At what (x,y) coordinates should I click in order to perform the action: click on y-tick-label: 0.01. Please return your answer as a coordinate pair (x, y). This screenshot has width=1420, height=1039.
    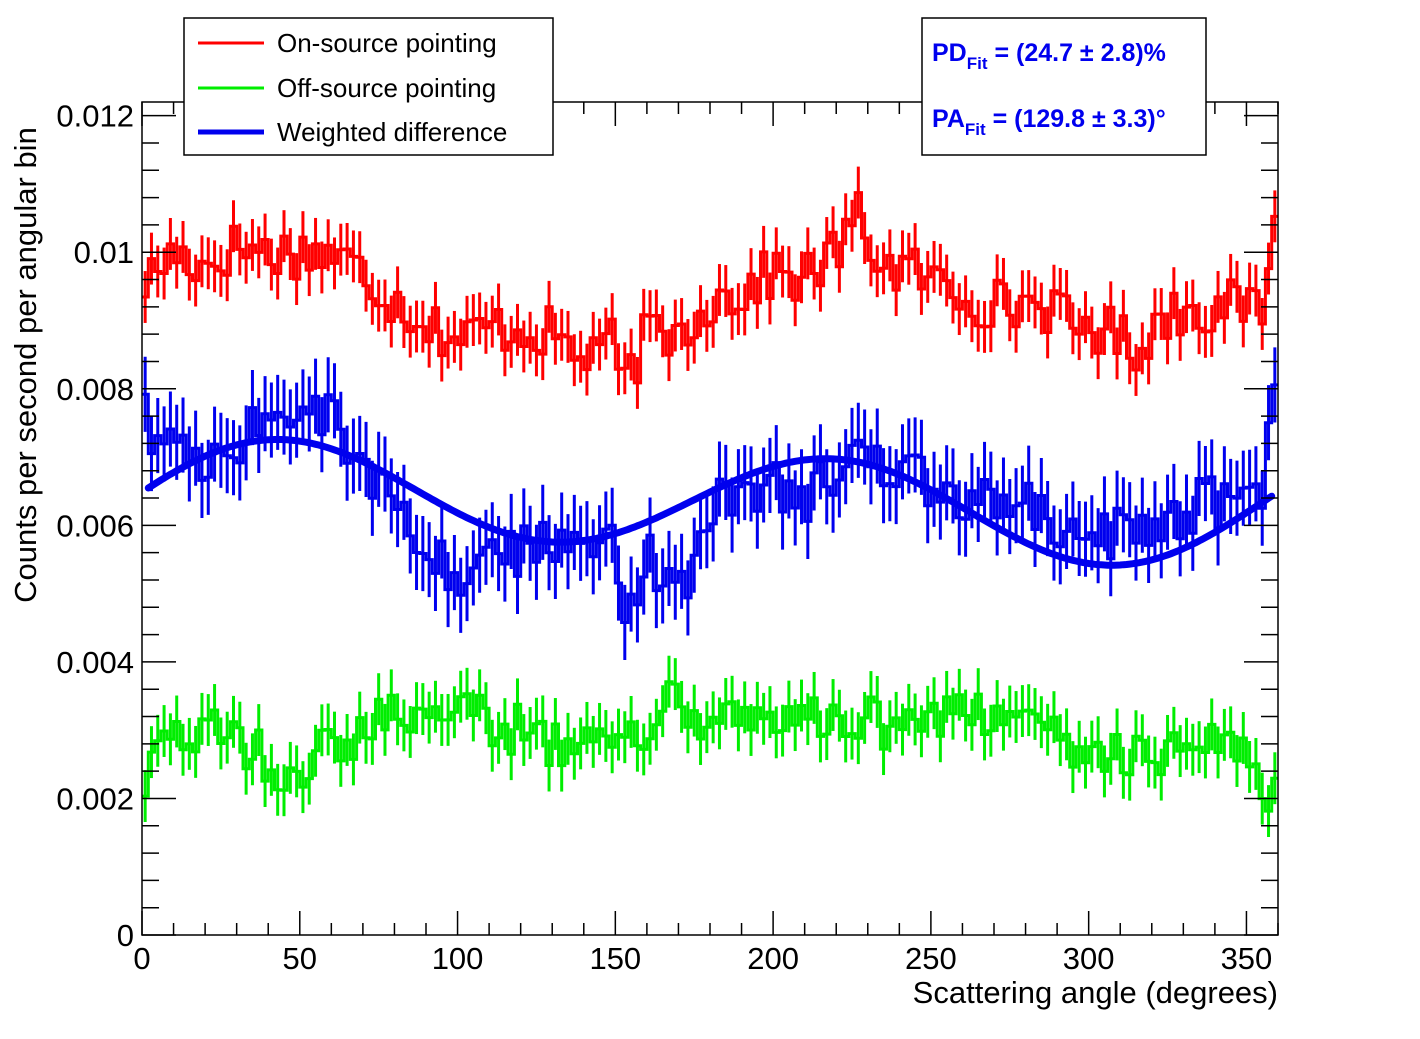
    Looking at the image, I should click on (104, 252).